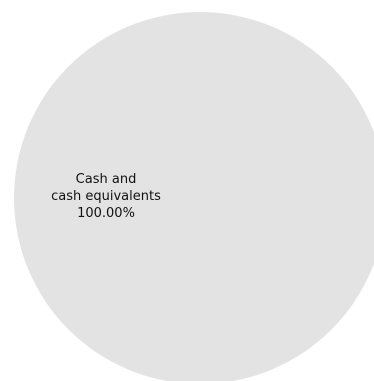 Image resolution: width=374 pixels, height=381 pixels. What do you see at coordinates (106, 213) in the screenshot?
I see `slice-value-label: 100.00%` at bounding box center [106, 213].